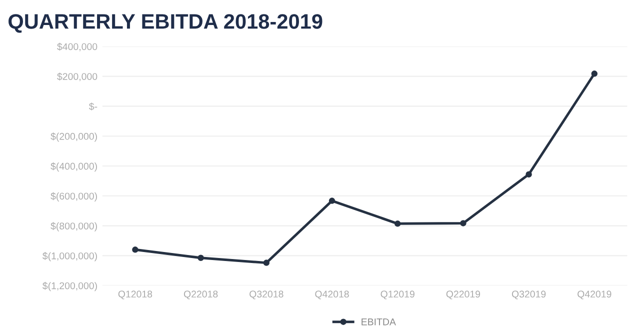  Describe the element at coordinates (165, 23) in the screenshot. I see `chart-title: QUARTERLY EBITDA 2018-2019` at that location.